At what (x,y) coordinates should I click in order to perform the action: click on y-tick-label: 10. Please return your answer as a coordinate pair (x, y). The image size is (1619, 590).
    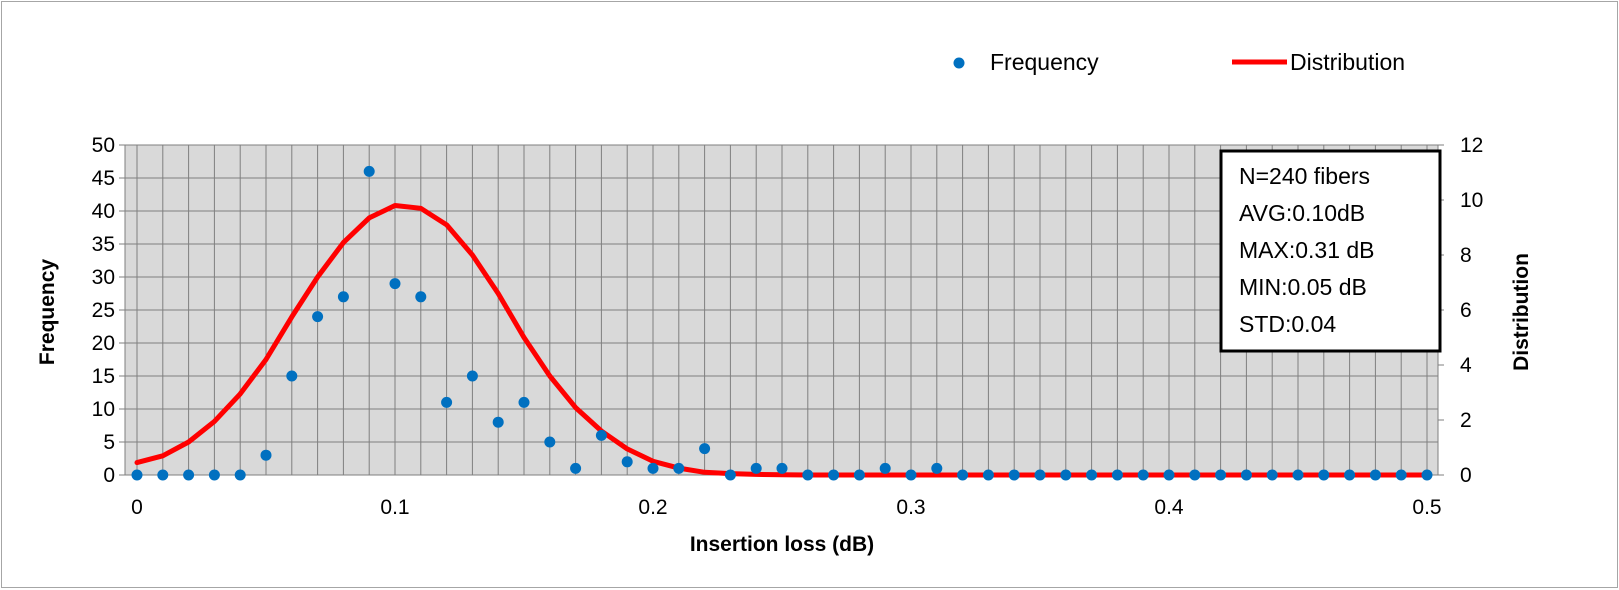
    Looking at the image, I should click on (103, 409).